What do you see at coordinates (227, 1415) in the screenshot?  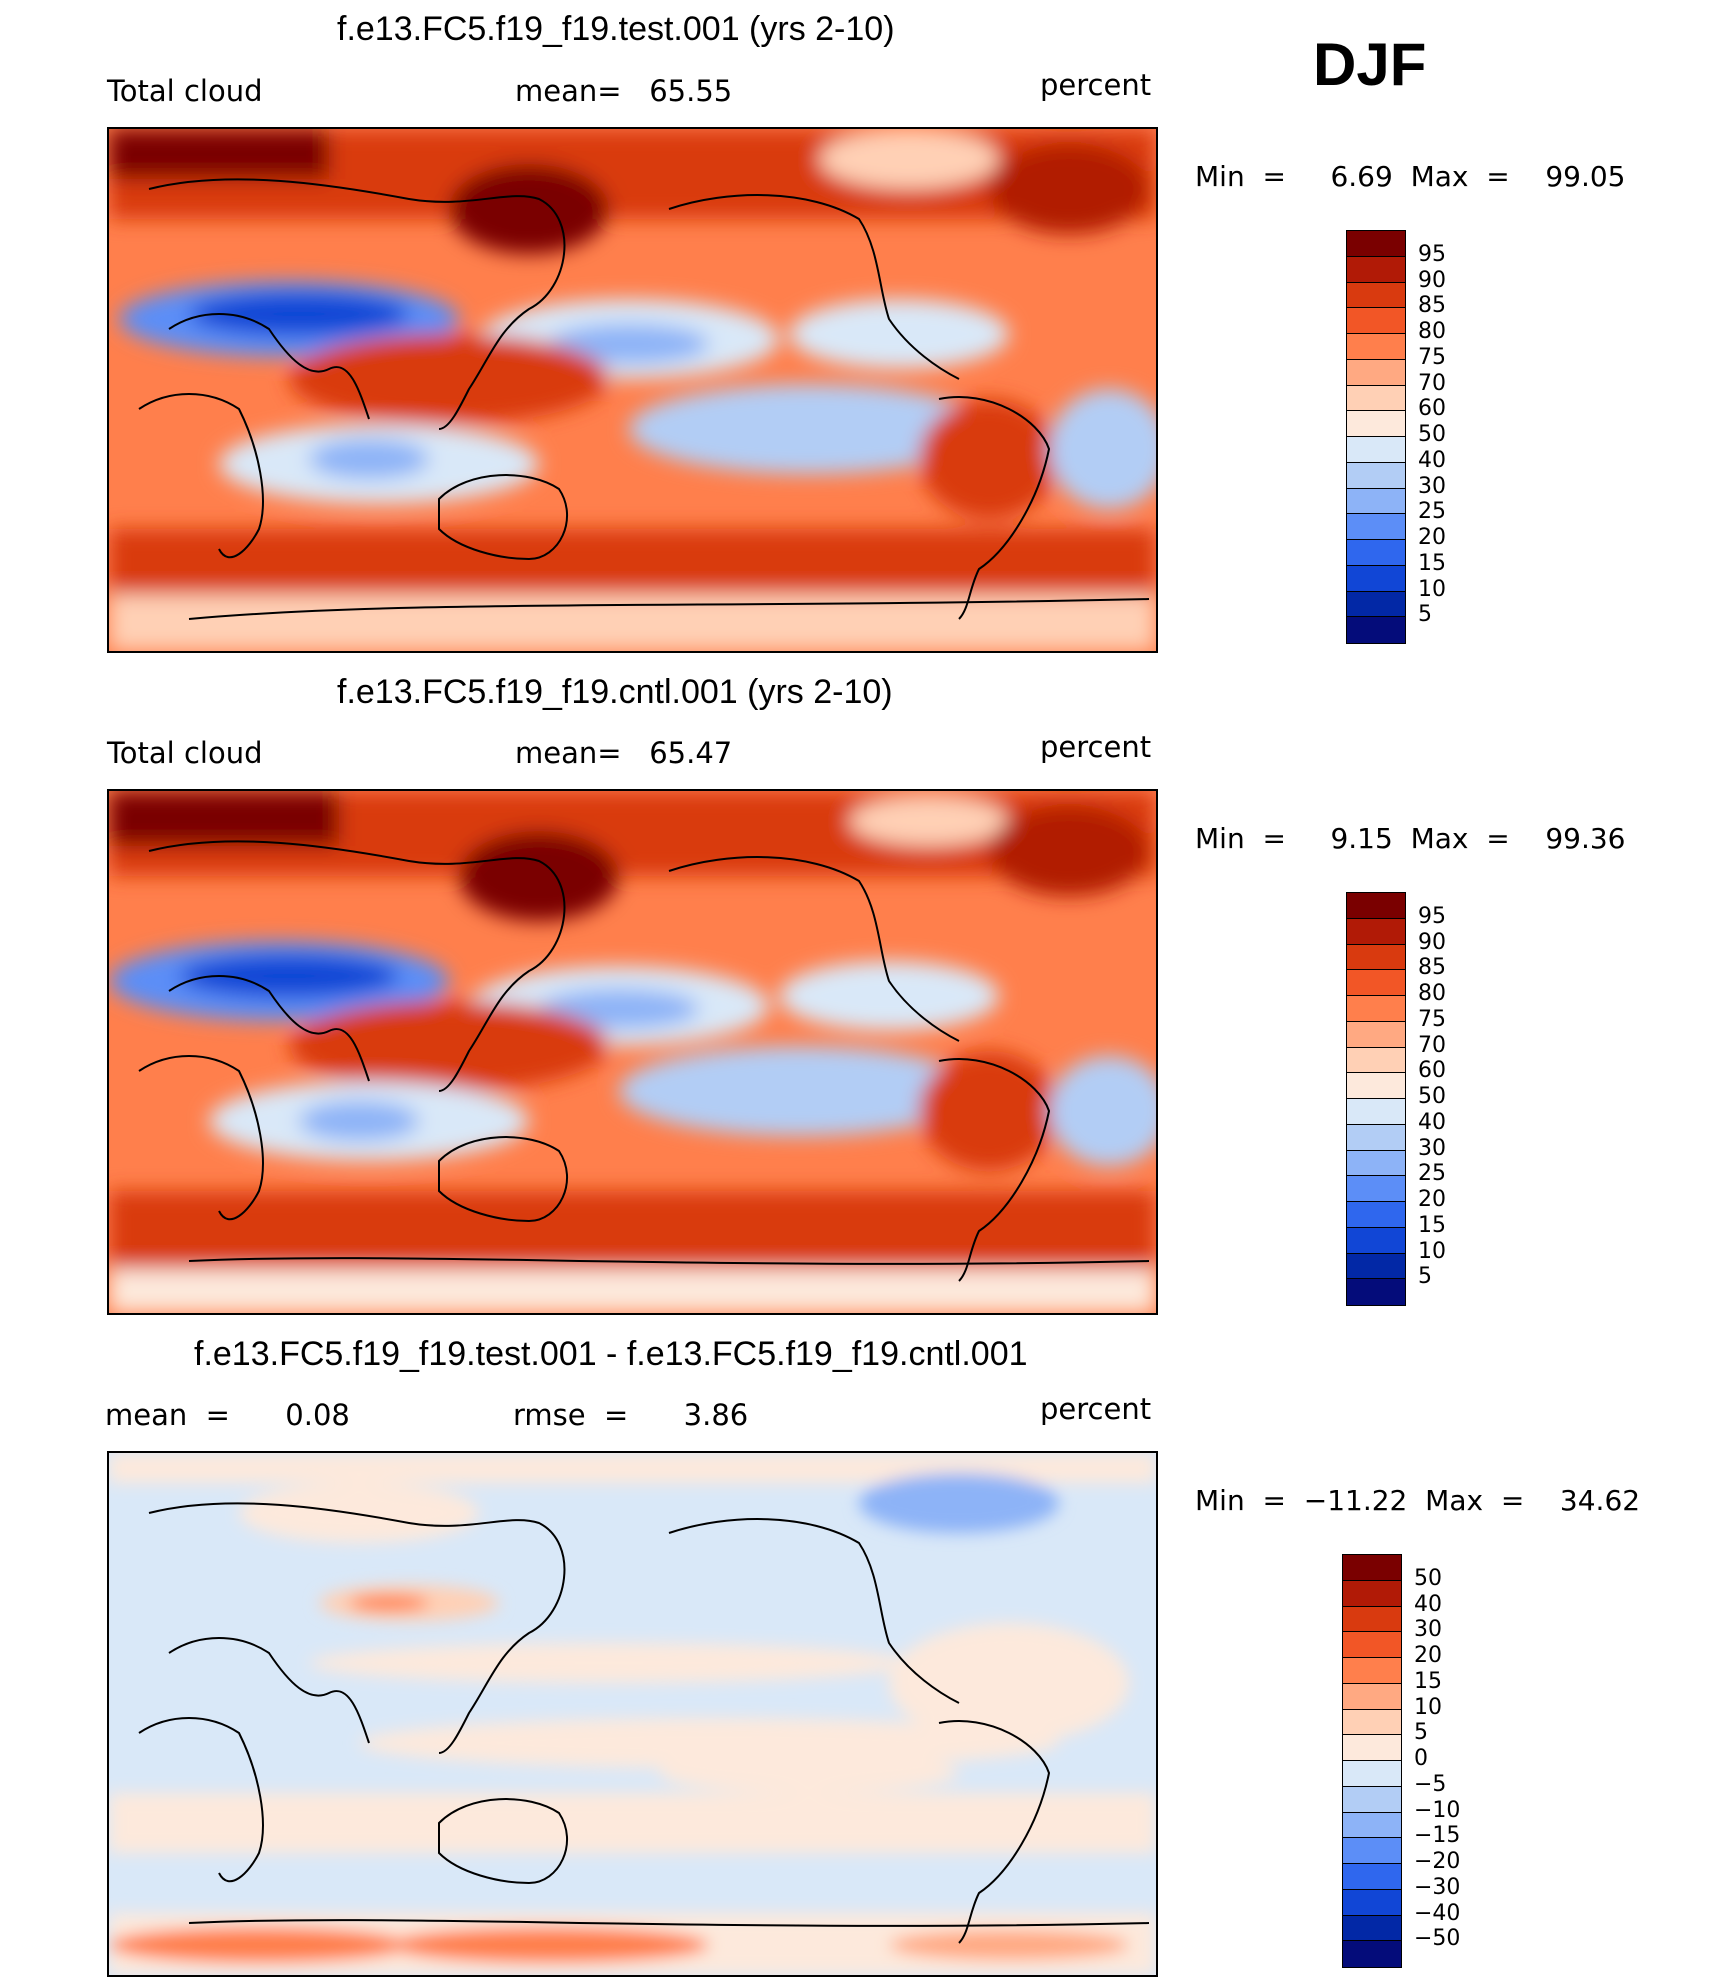 I see `panel-diff-left-label: mean = 0.08` at bounding box center [227, 1415].